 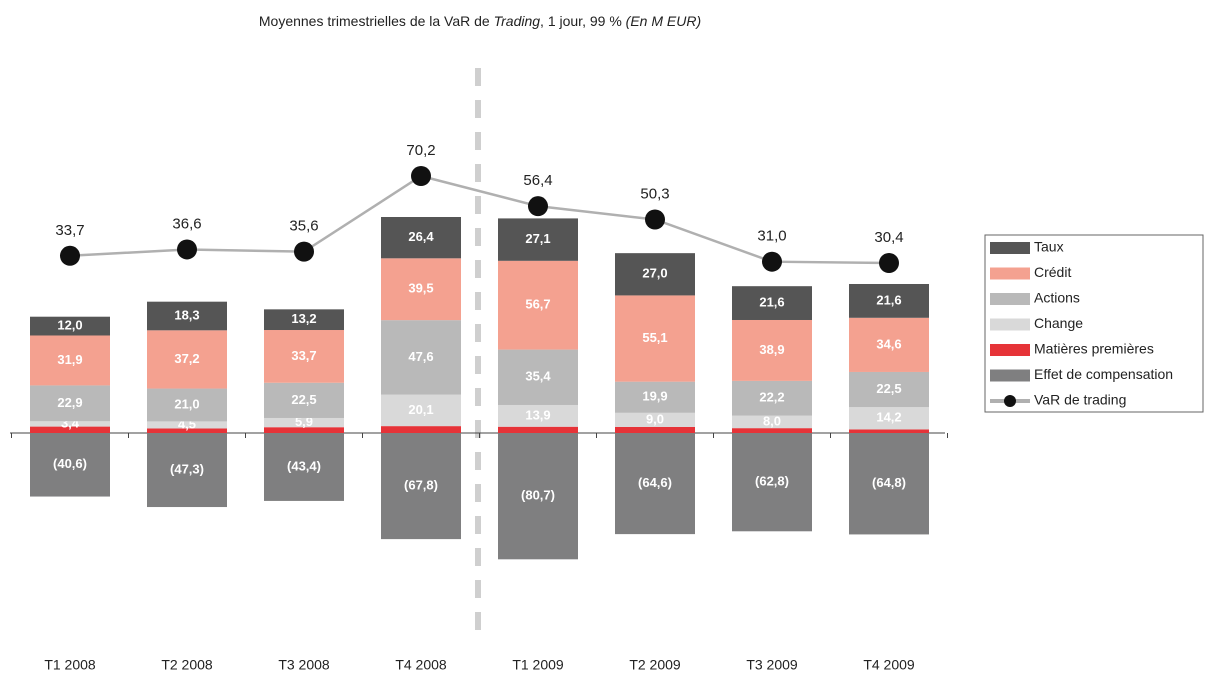 I want to click on value-label: 20,1, so click(x=420, y=409).